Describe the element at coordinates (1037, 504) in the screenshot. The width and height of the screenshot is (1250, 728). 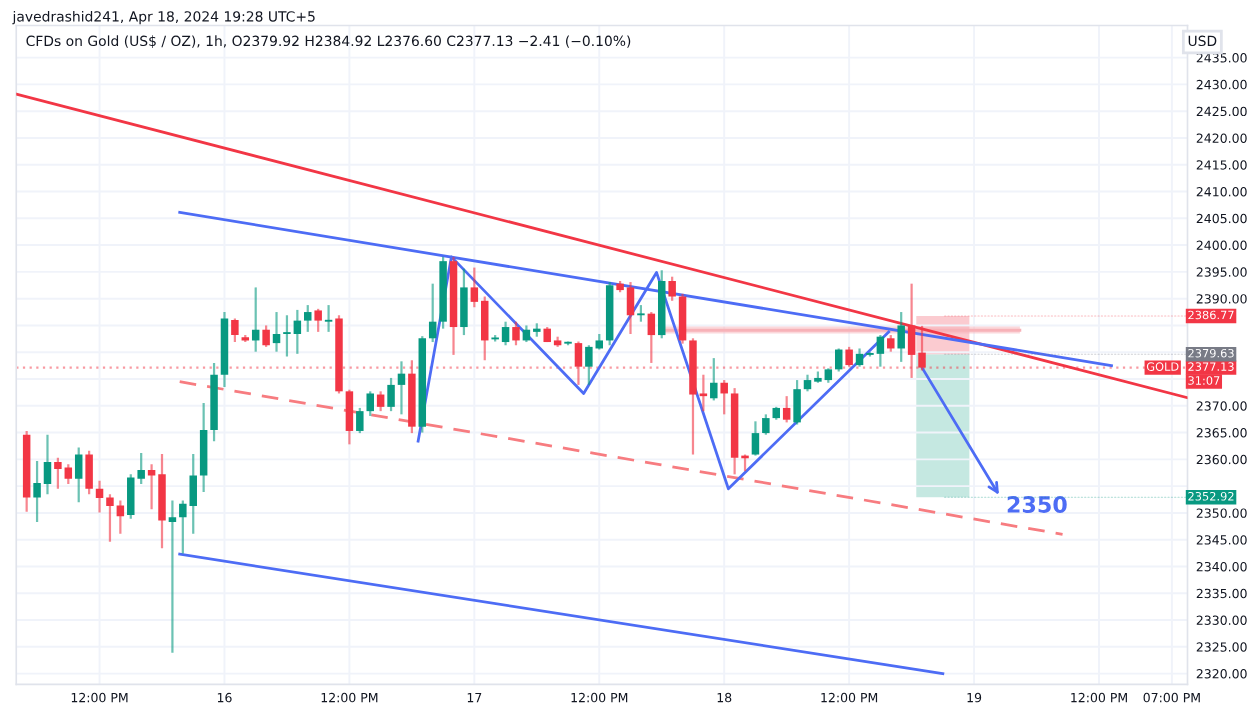
I see `annotation: 2350` at that location.